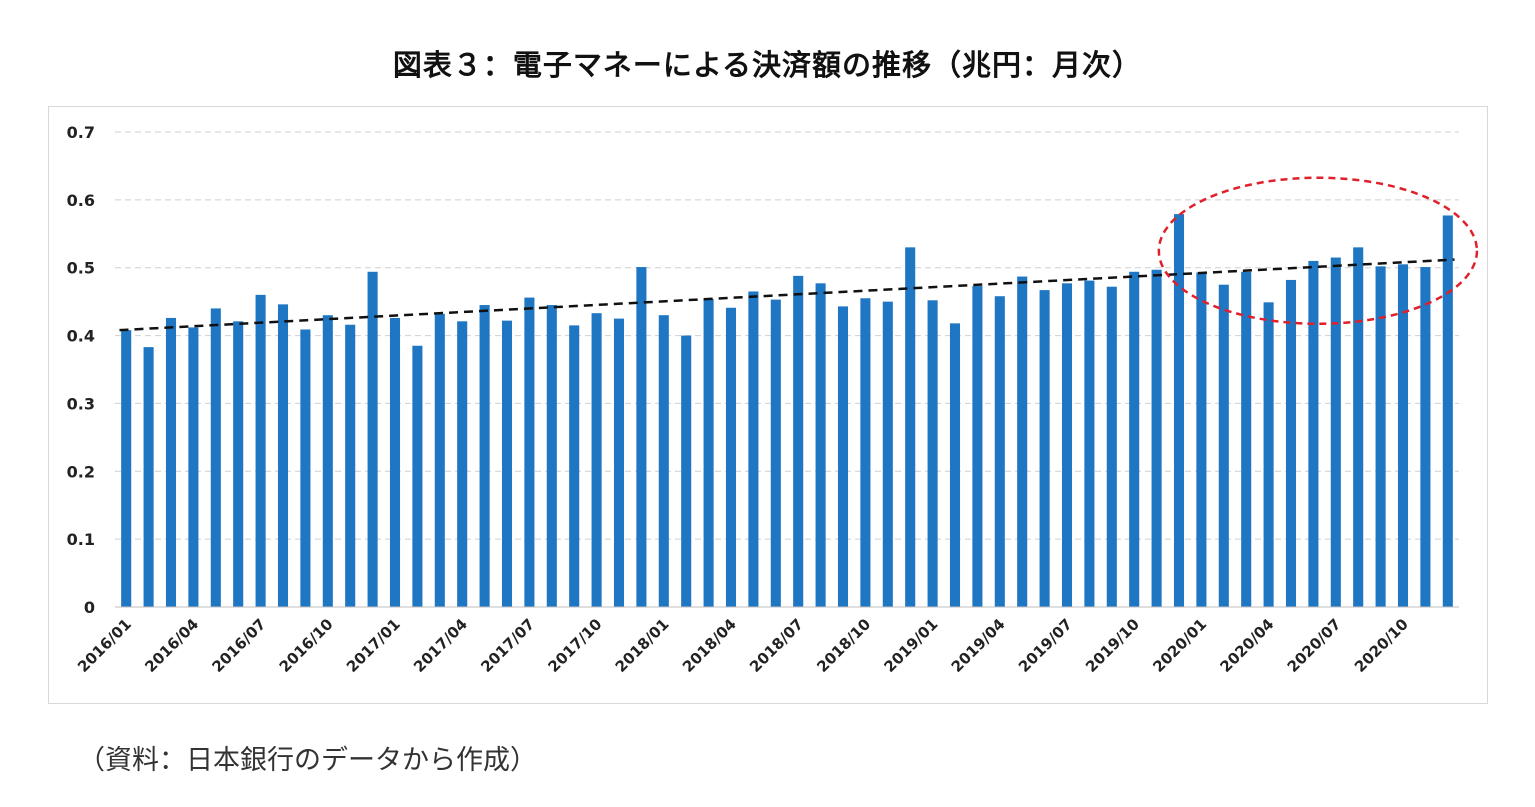  I want to click on highlight-annotation, so click(1318, 250).